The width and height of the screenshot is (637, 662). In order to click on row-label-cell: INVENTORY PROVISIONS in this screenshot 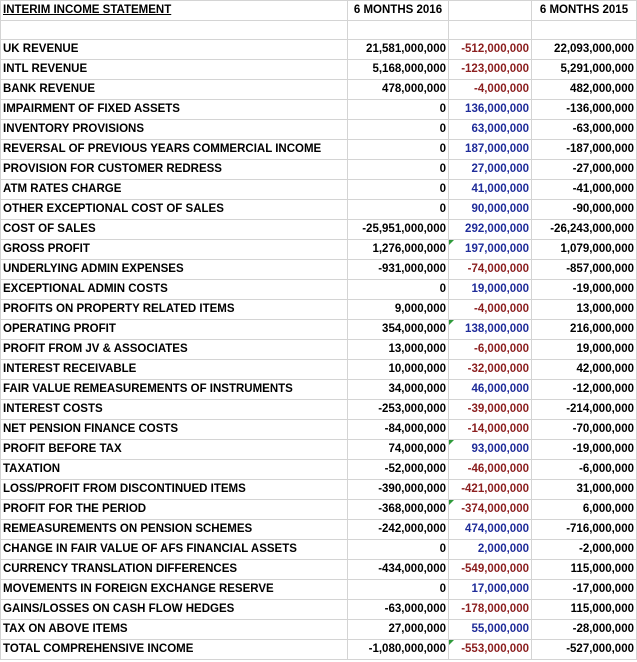, I will do `click(174, 129)`.